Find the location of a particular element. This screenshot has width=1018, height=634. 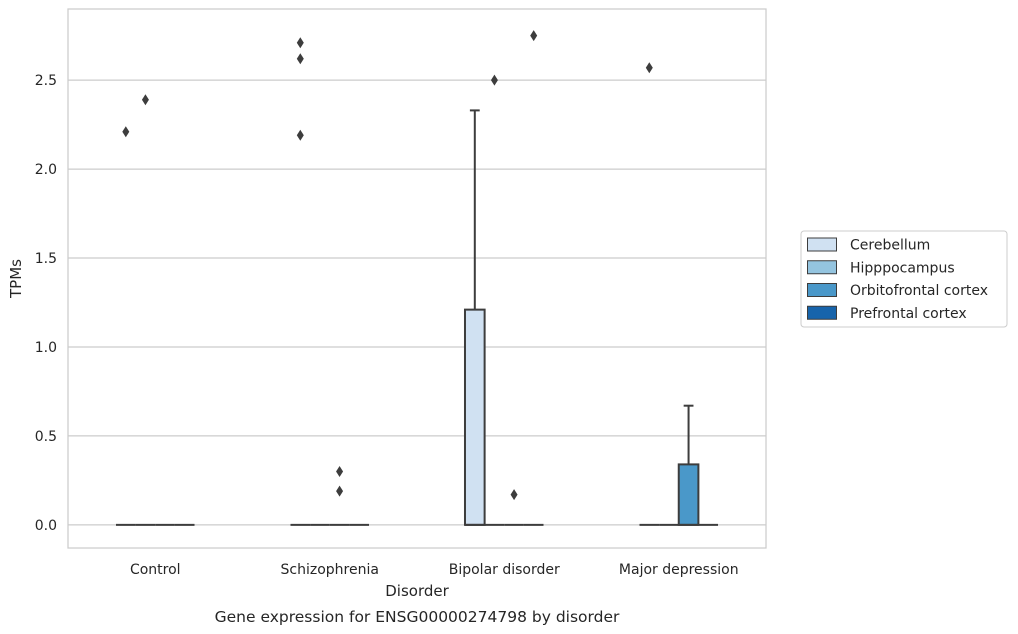

x-tick-label: Major depression is located at coordinates (679, 570).